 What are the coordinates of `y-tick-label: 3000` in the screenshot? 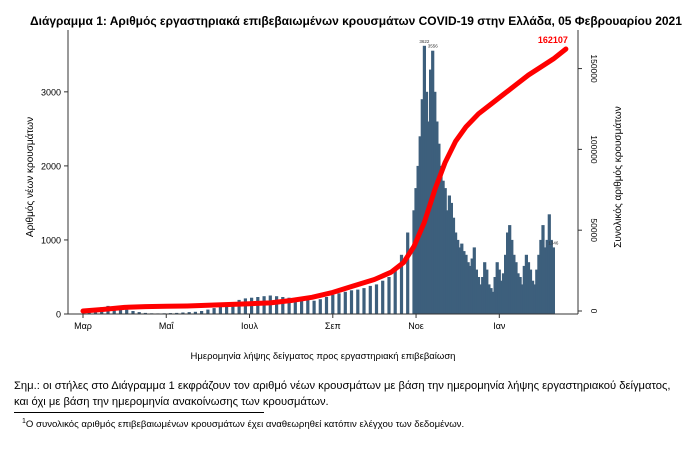 It's located at (51, 92).